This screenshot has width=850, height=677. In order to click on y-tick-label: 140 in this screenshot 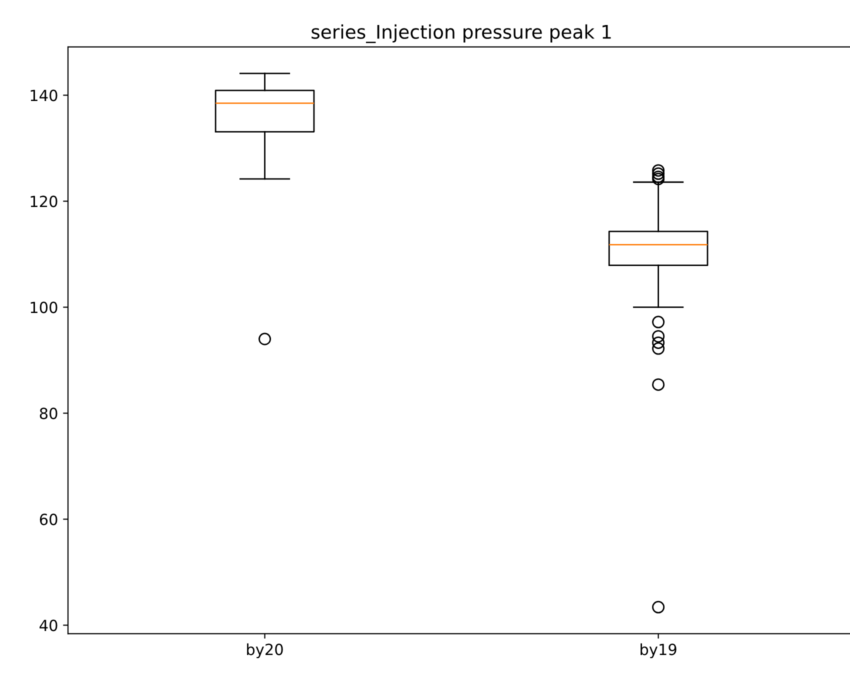, I will do `click(44, 96)`.